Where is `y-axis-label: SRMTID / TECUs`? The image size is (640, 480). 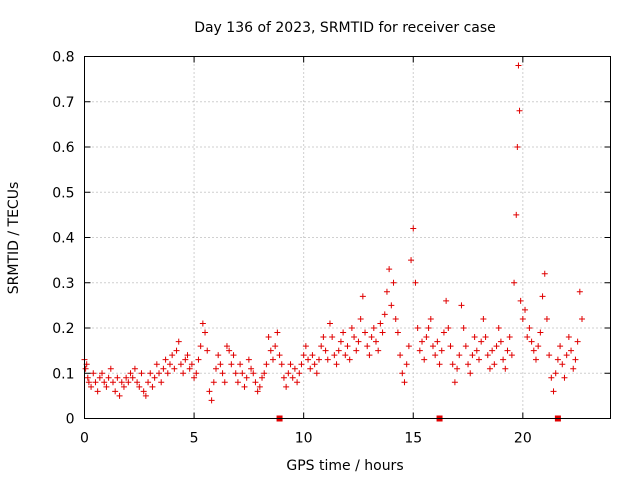
y-axis-label: SRMTID / TECUs is located at coordinates (14, 238).